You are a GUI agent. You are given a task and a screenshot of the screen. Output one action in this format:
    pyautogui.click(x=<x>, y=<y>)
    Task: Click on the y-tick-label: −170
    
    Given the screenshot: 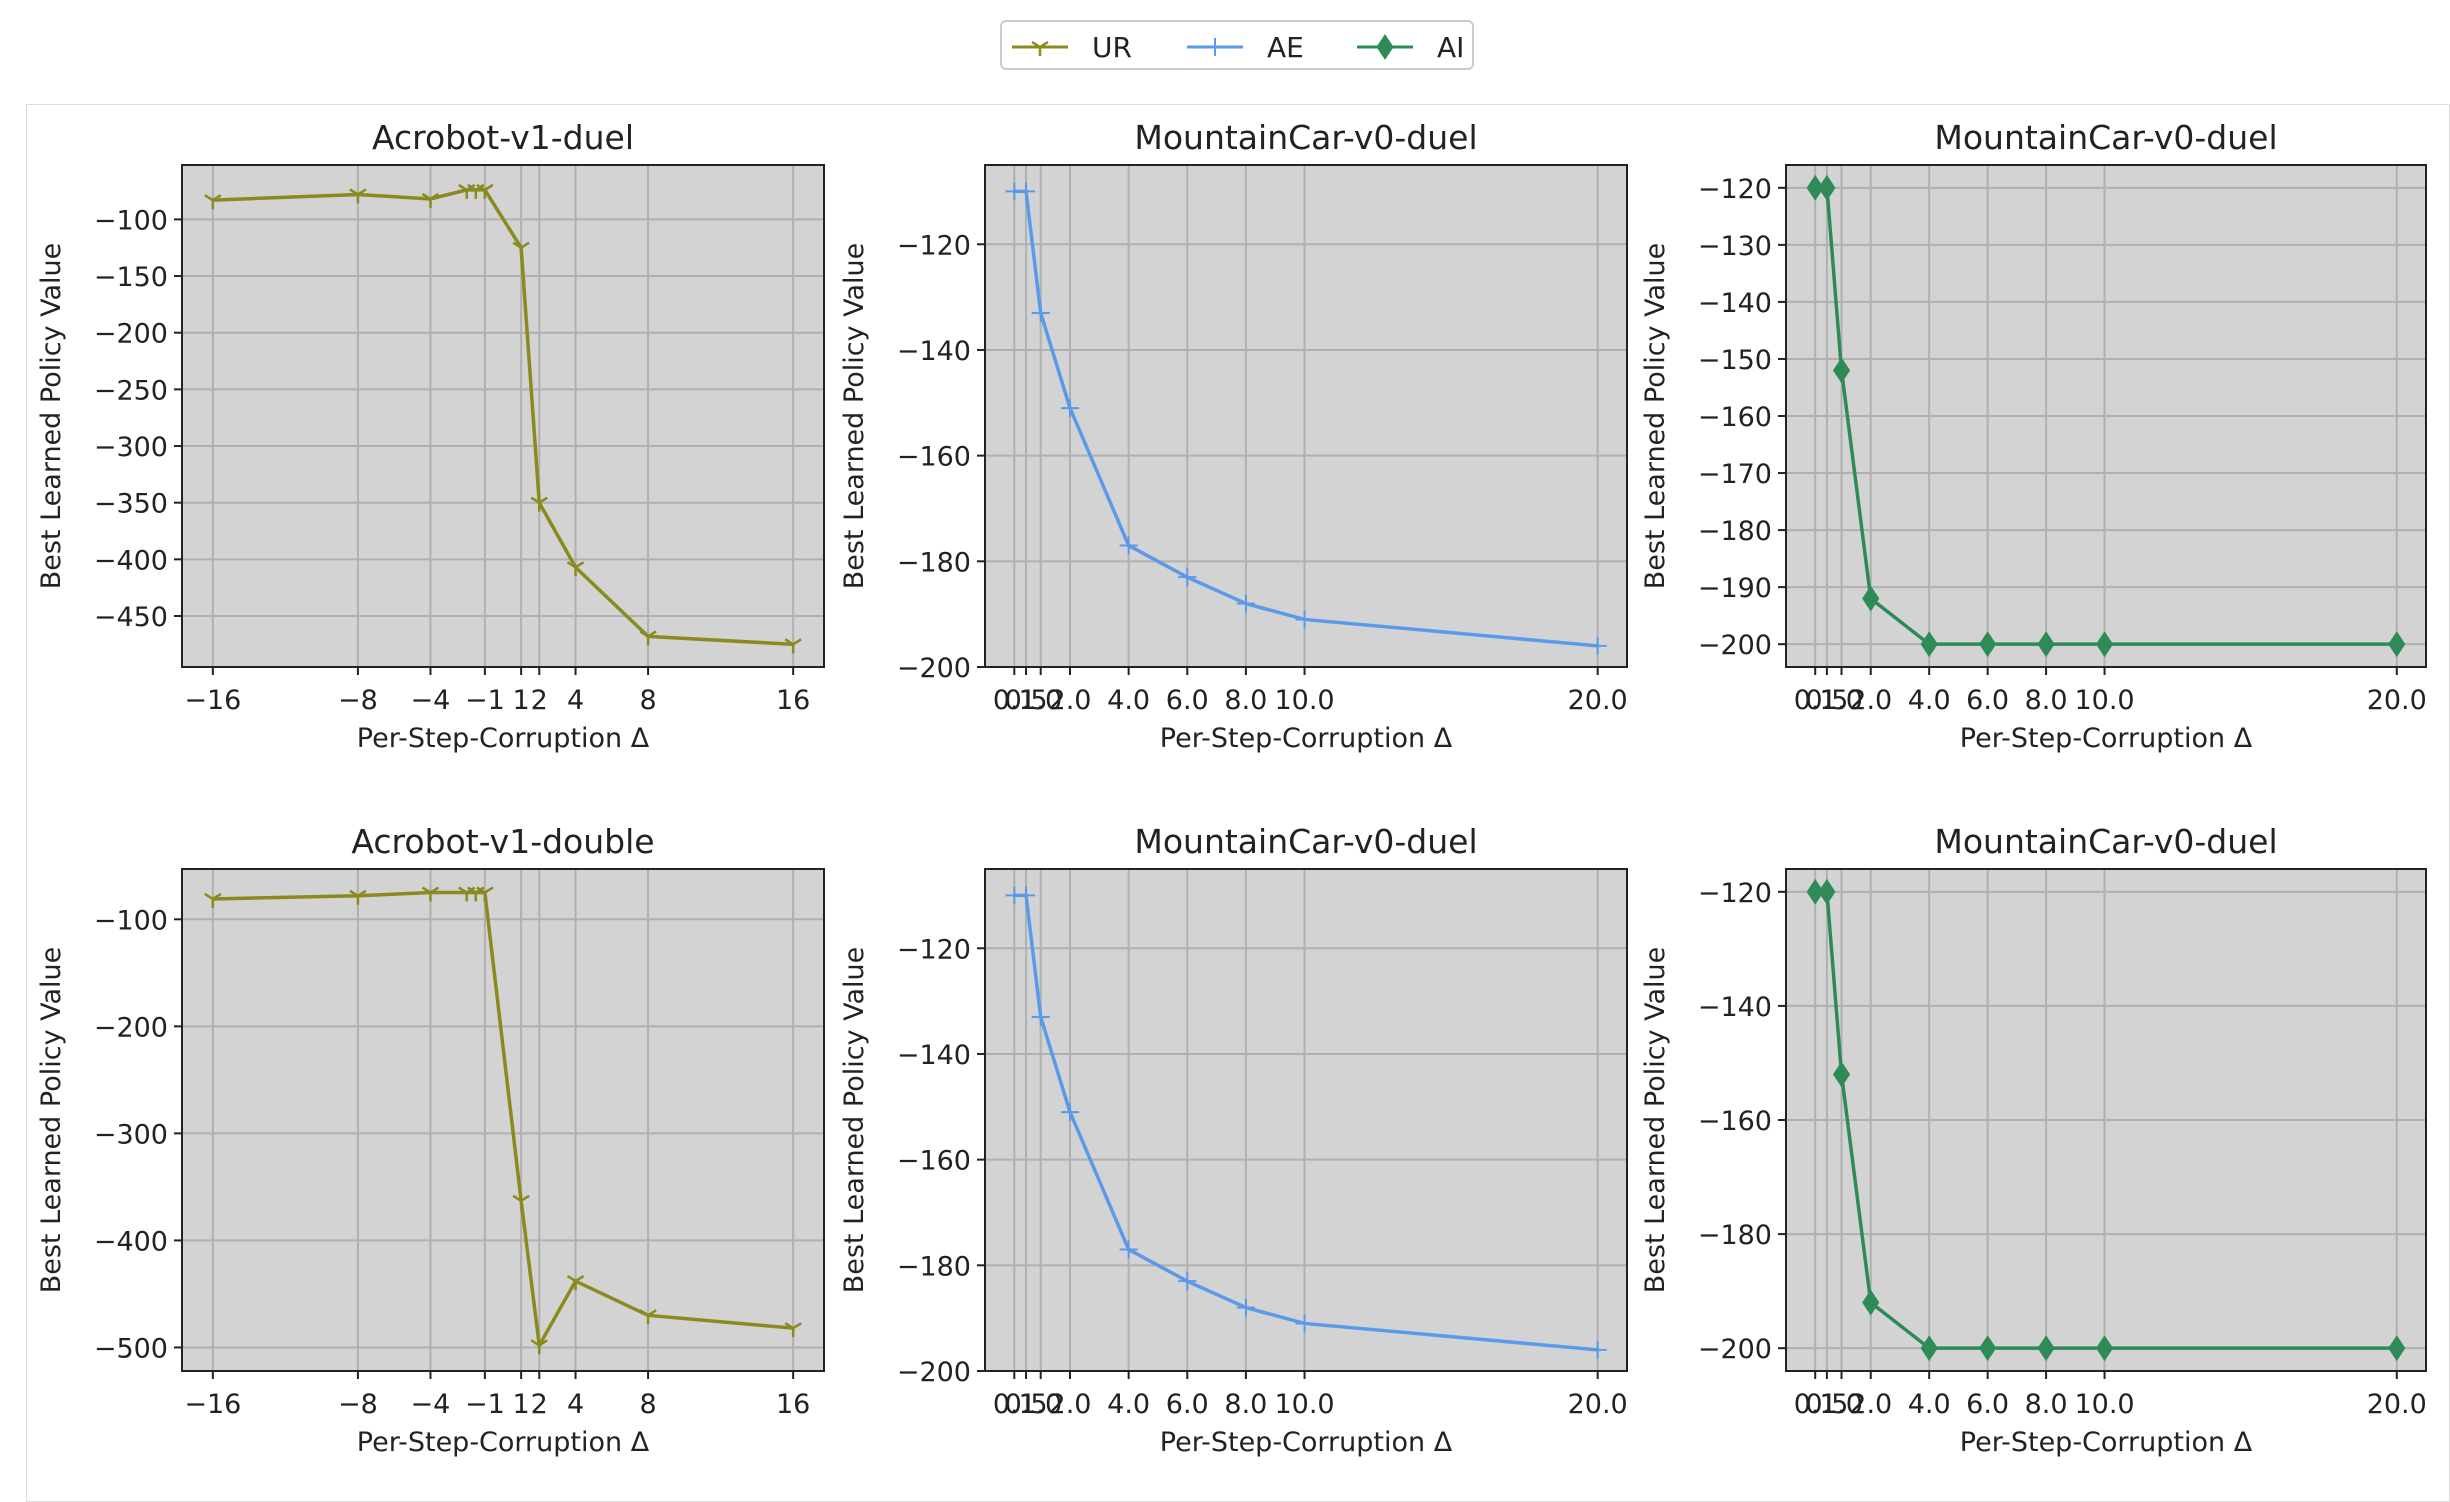 What is the action you would take?
    pyautogui.click(x=1735, y=474)
    